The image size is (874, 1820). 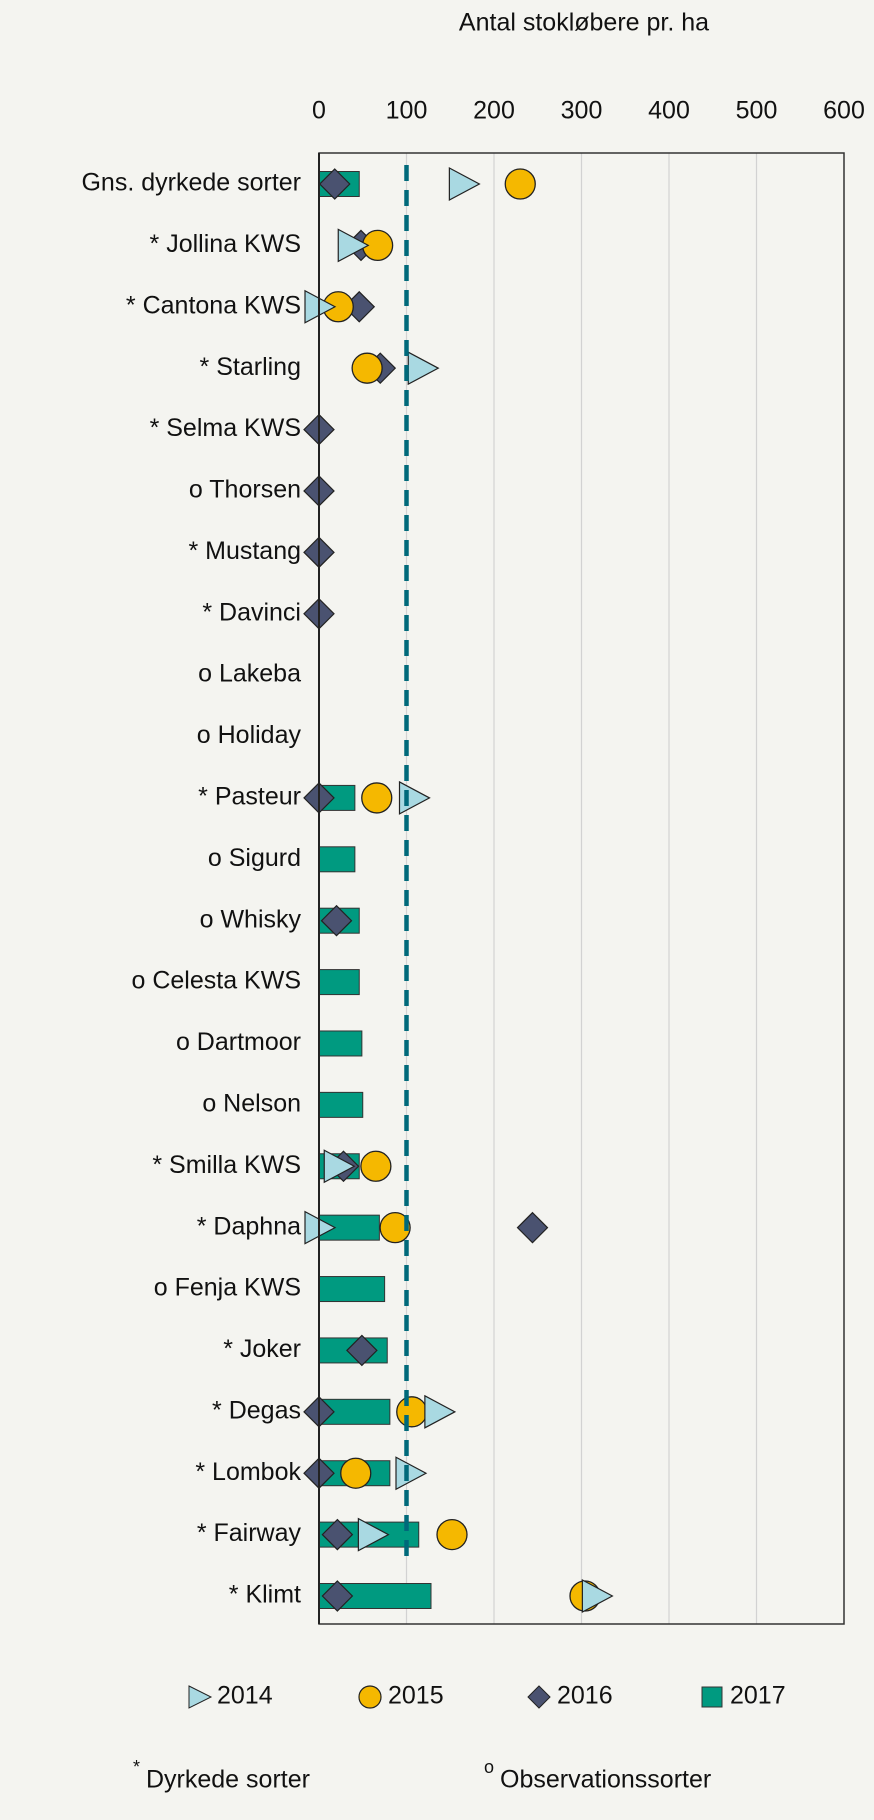 I want to click on footnote-symbol: o, so click(x=489, y=1767).